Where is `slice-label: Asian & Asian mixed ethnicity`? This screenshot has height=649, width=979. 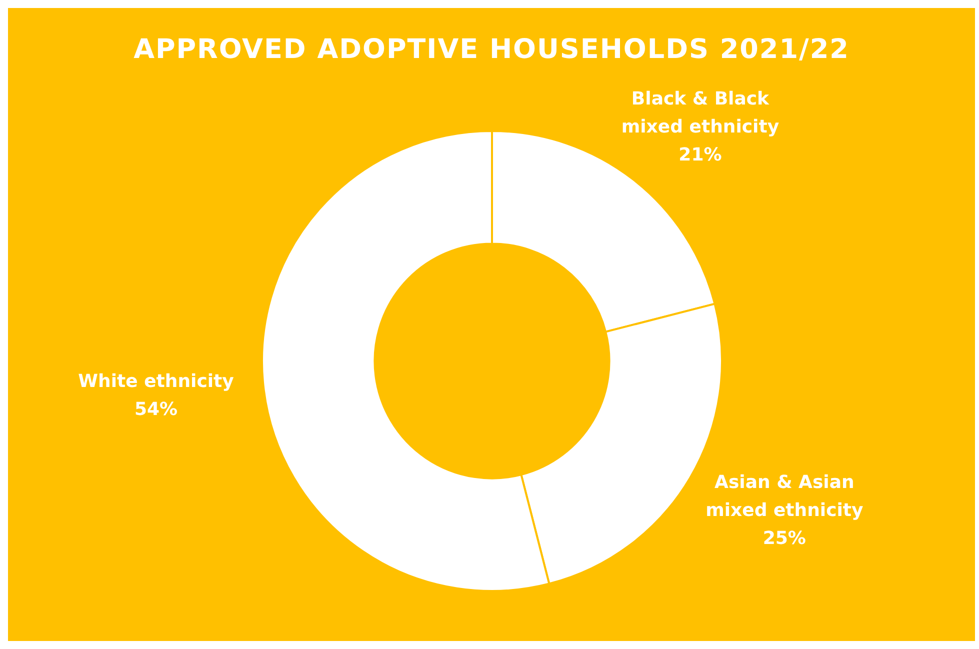 slice-label: Asian & Asian mixed ethnicity is located at coordinates (785, 496).